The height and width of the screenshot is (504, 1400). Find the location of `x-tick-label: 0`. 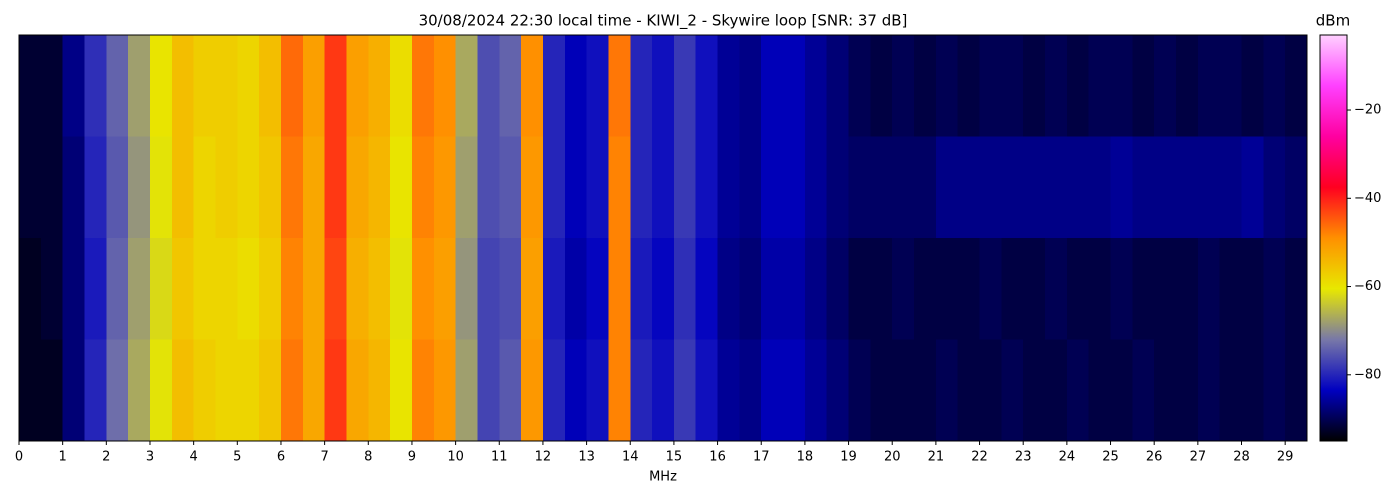

x-tick-label: 0 is located at coordinates (19, 457).